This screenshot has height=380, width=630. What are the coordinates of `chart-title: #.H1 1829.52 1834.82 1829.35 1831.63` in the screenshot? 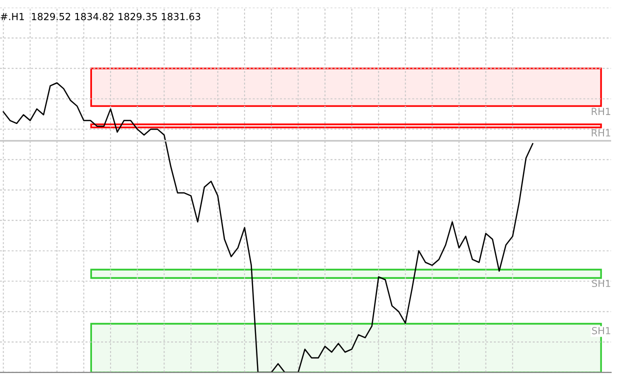 It's located at (100, 16).